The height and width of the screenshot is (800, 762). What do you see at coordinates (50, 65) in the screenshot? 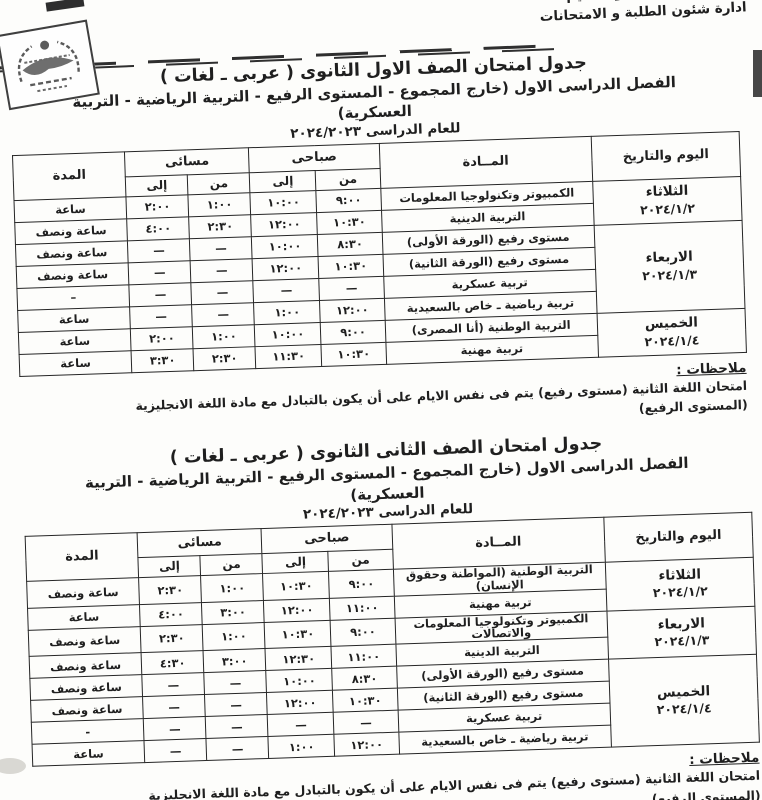
I see `school-stamp` at bounding box center [50, 65].